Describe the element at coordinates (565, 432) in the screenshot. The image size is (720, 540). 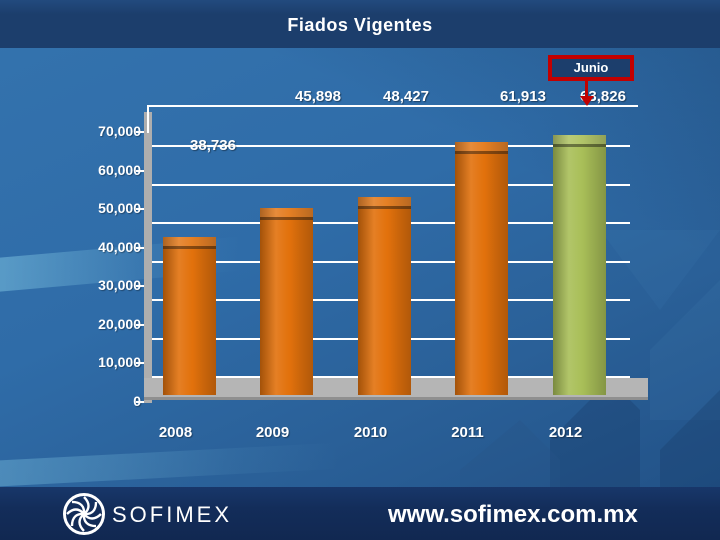
I see `year-label-2012: 2012` at that location.